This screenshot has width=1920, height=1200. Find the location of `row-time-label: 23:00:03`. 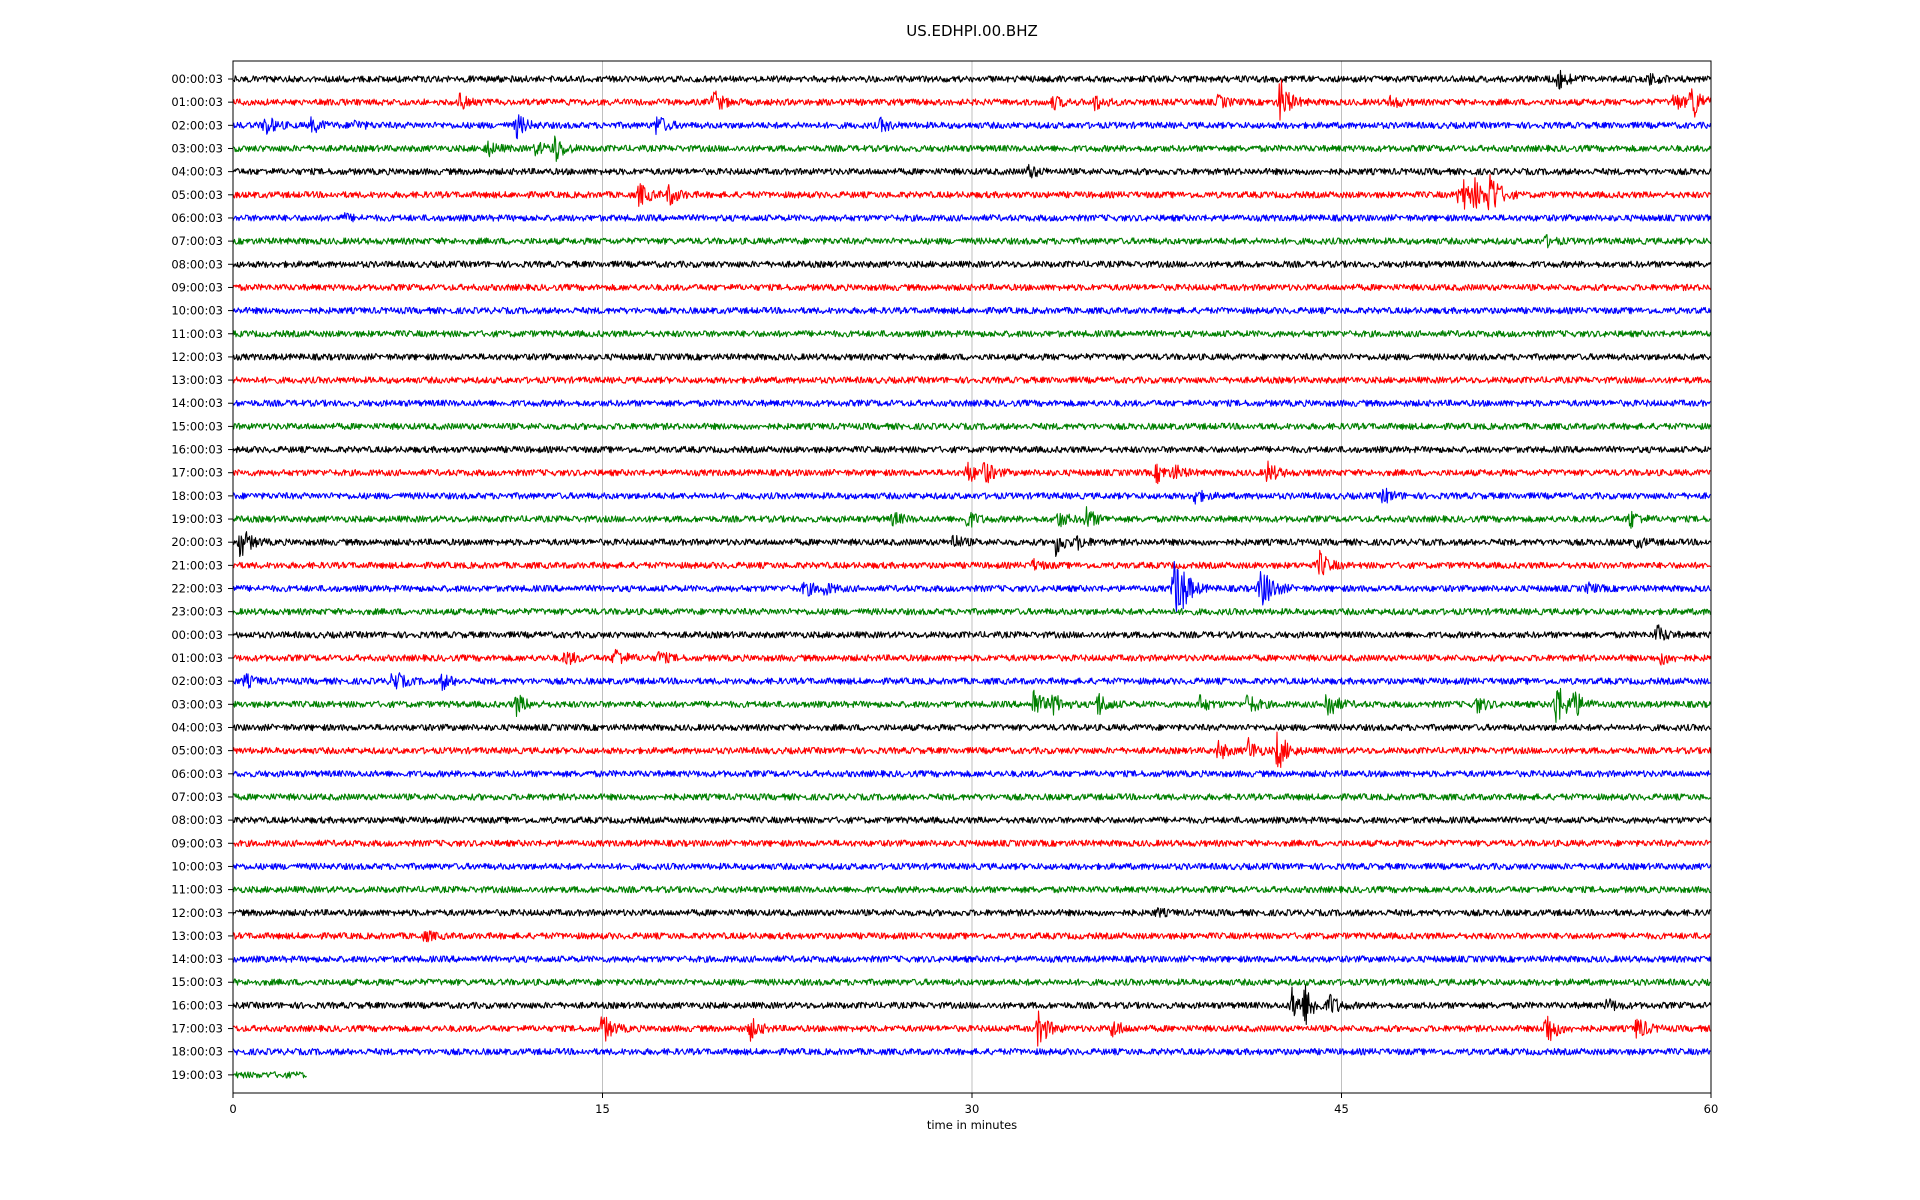

row-time-label: 23:00:03 is located at coordinates (197, 612).